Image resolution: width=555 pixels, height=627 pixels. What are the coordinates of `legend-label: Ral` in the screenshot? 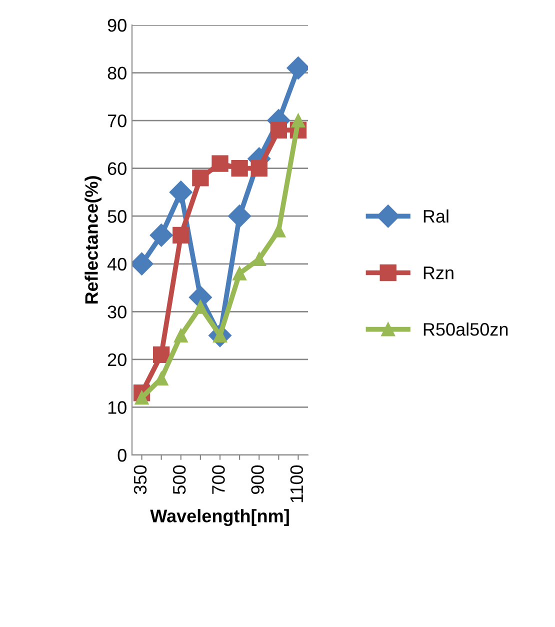 It's located at (436, 216).